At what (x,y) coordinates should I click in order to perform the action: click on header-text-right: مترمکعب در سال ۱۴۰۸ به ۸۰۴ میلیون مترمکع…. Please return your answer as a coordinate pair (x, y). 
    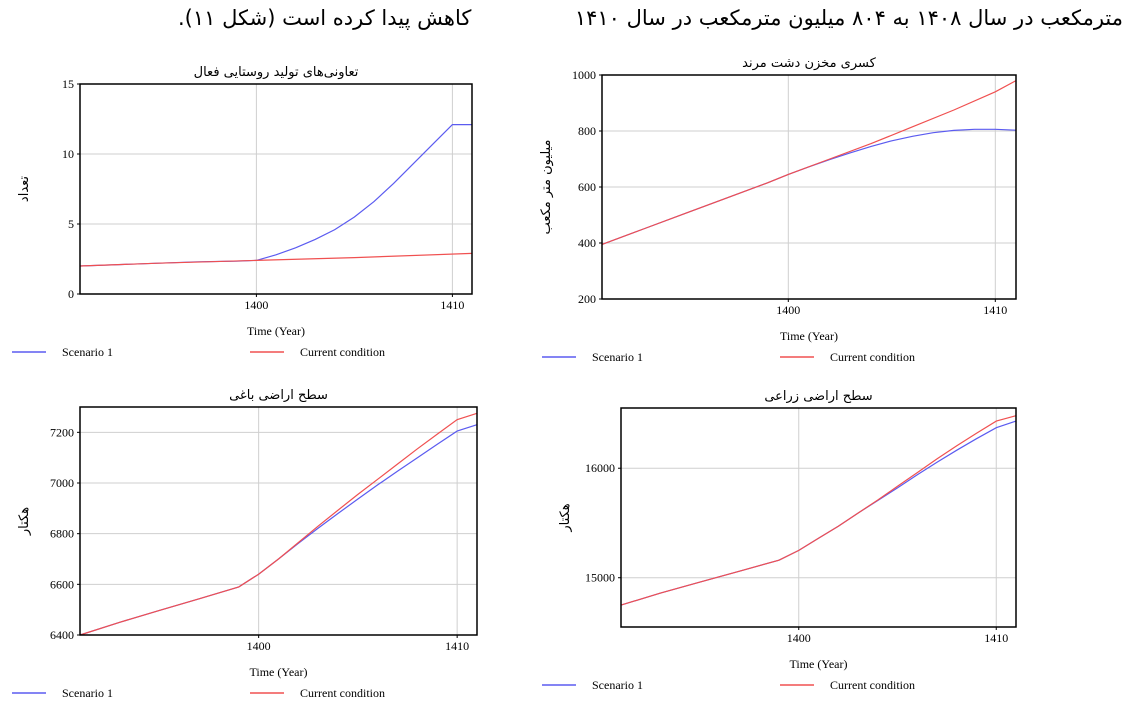
    Looking at the image, I should click on (848, 18).